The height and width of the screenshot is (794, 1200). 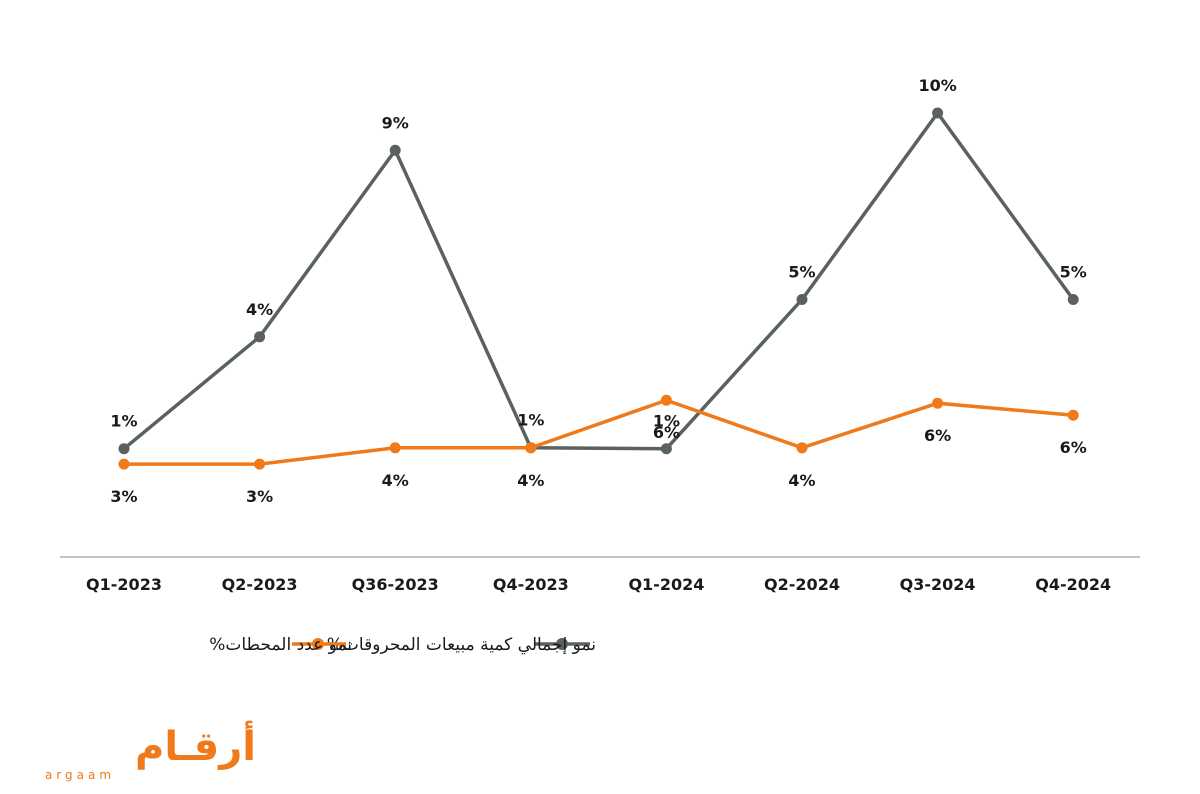 I want to click on series-0-data-label: 10%, so click(x=937, y=85).